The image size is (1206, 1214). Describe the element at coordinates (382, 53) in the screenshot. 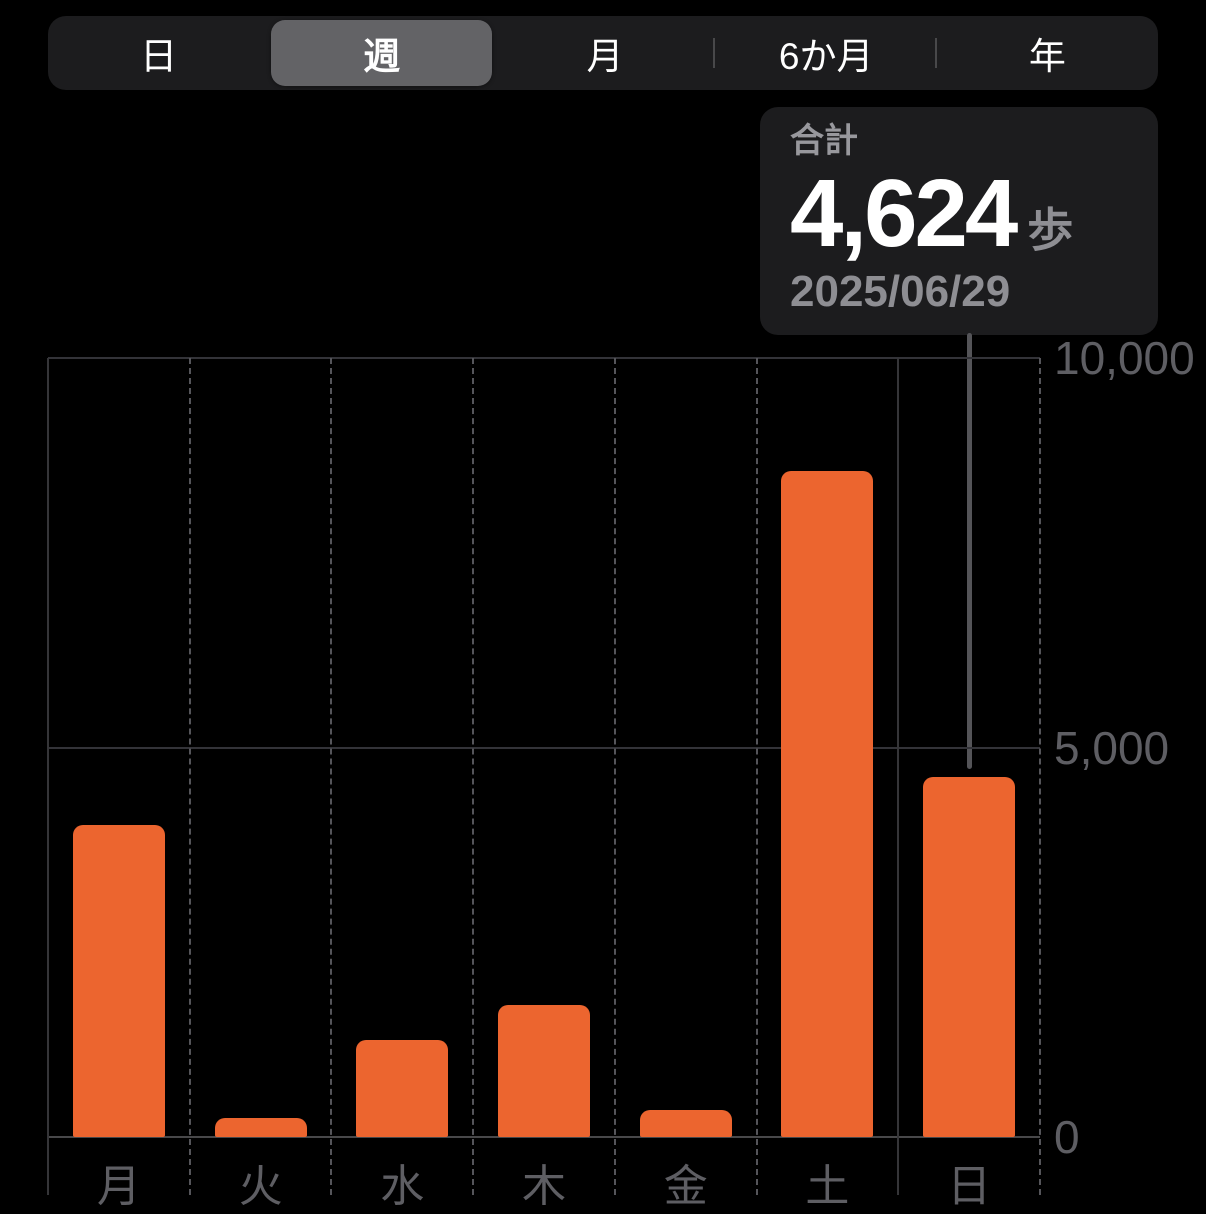

I see `tab-week: 週` at that location.